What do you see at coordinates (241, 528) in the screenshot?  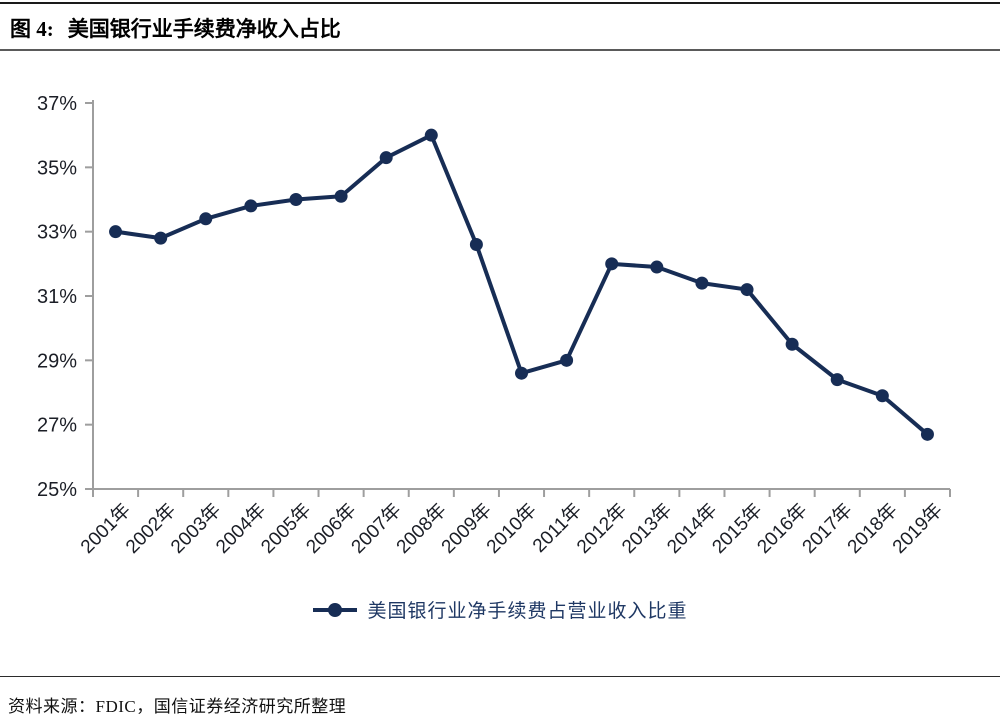 I see `svg-text: 2004年` at bounding box center [241, 528].